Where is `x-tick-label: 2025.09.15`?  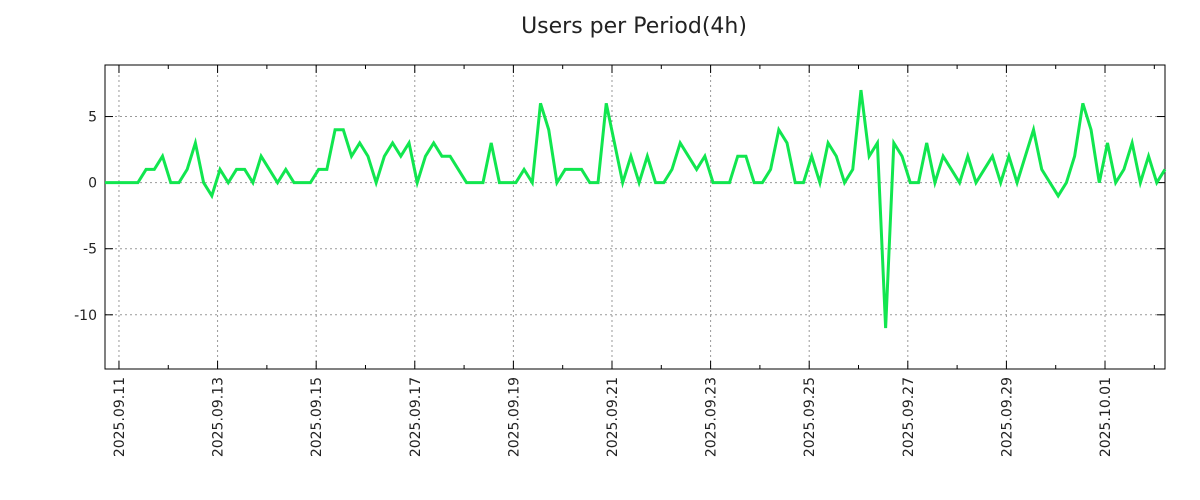
x-tick-label: 2025.09.15 is located at coordinates (317, 417).